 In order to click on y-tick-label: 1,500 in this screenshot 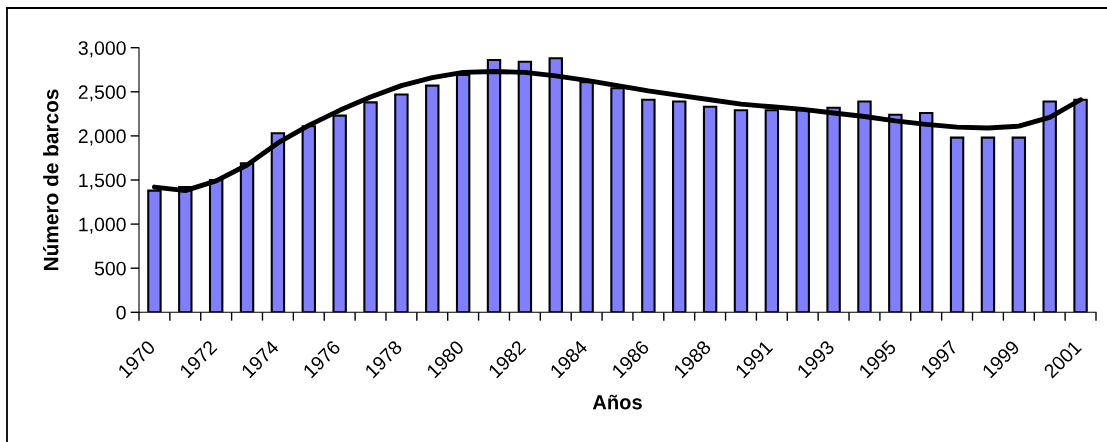, I will do `click(102, 181)`.